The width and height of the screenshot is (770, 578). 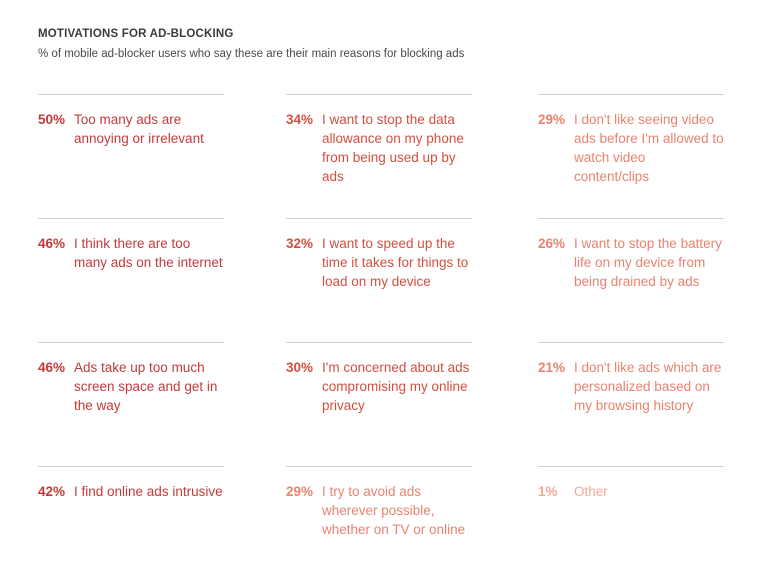 What do you see at coordinates (631, 491) in the screenshot?
I see `stat-entry: 1% Other` at bounding box center [631, 491].